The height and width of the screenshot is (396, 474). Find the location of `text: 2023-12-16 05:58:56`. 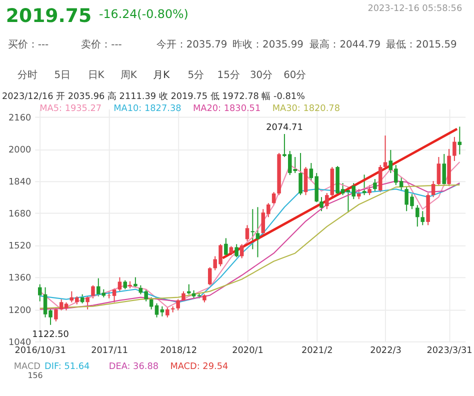

text: 2023-12-16 05:58:56 is located at coordinates (415, 9).